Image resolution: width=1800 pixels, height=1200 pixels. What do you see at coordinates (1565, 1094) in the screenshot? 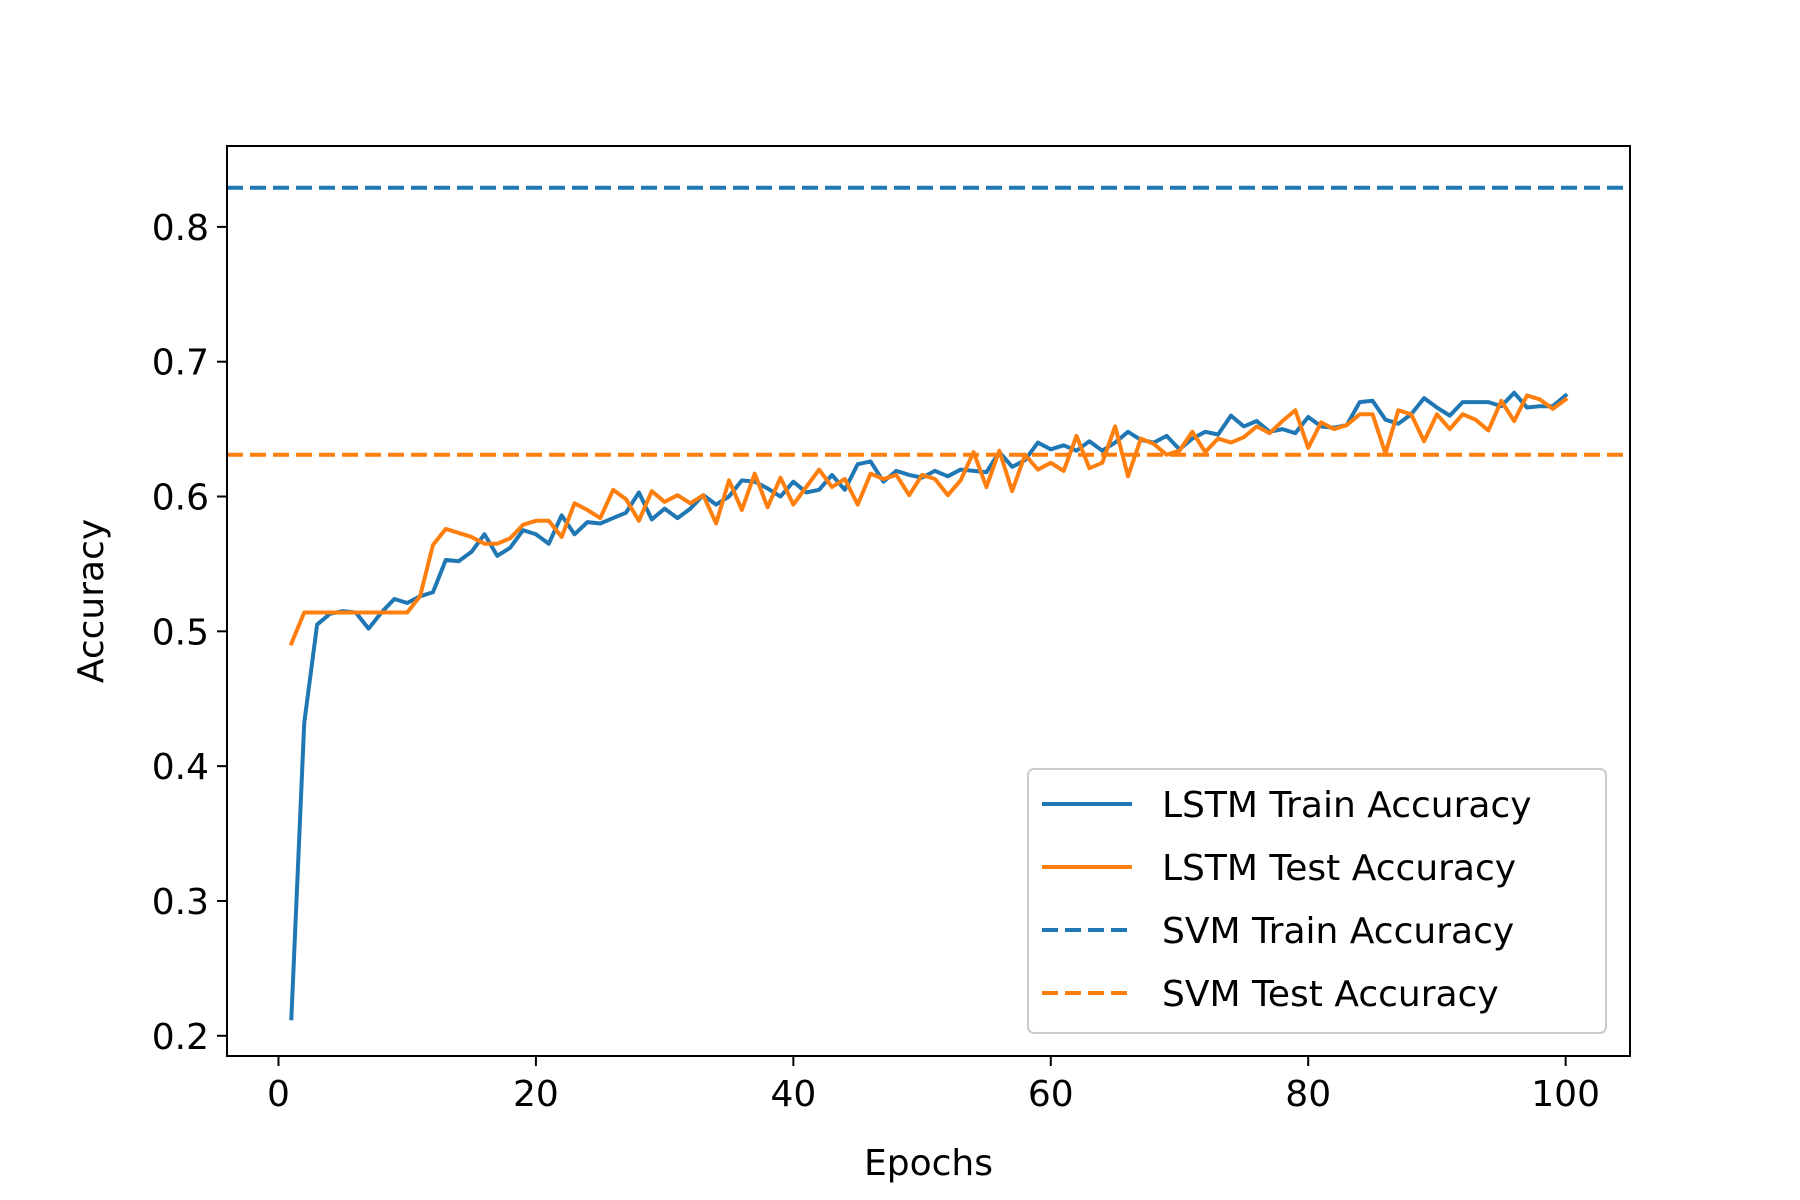
I see `x-tick-label: 100` at bounding box center [1565, 1094].